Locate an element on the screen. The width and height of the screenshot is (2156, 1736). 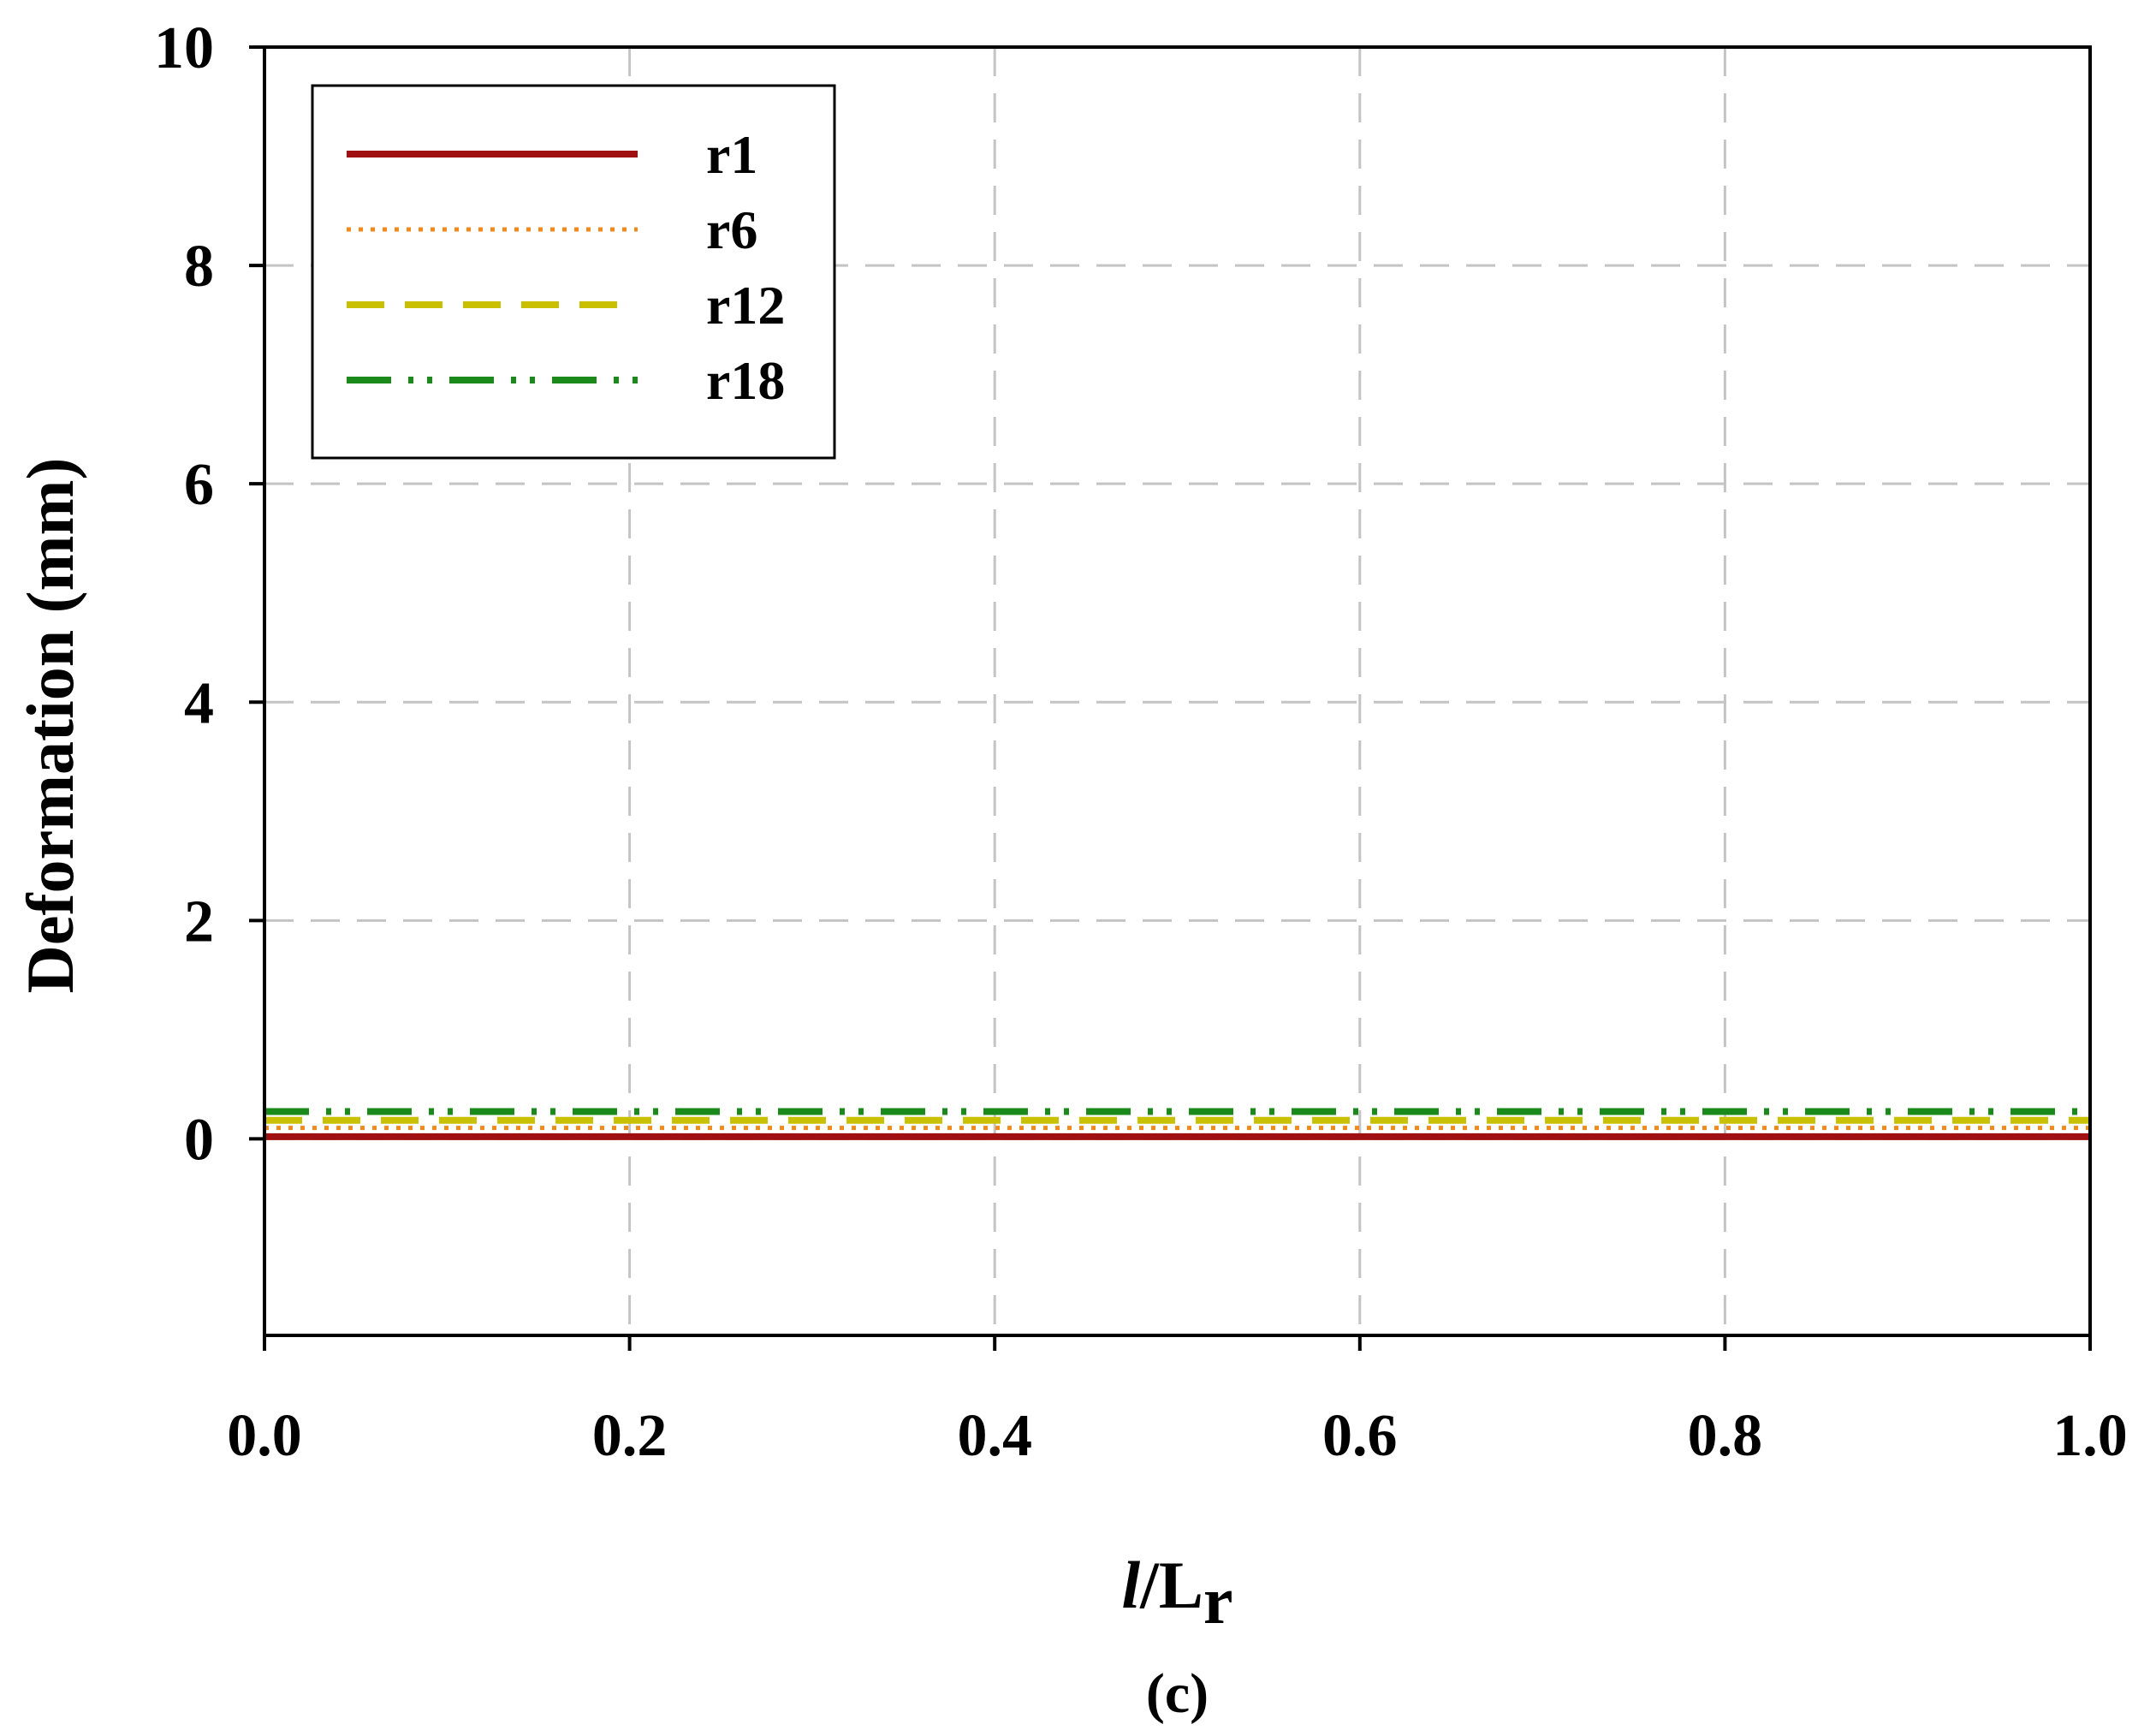
y-tick-label: 10 is located at coordinates (184, 48).